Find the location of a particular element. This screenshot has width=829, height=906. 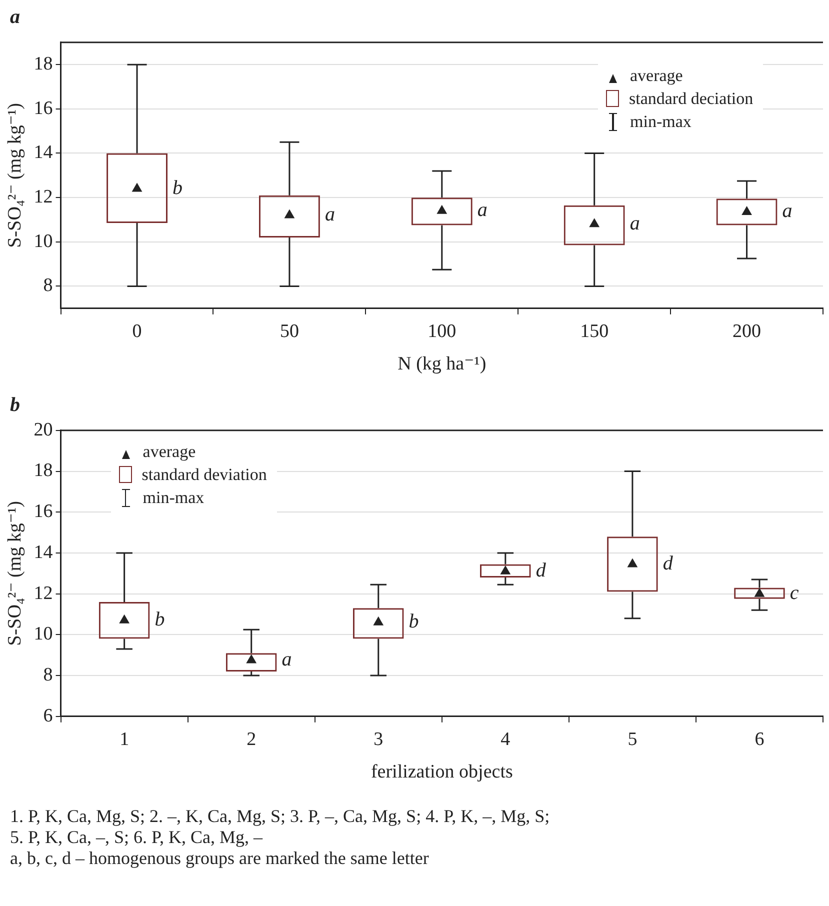

x-tick-label: 0 is located at coordinates (137, 331).